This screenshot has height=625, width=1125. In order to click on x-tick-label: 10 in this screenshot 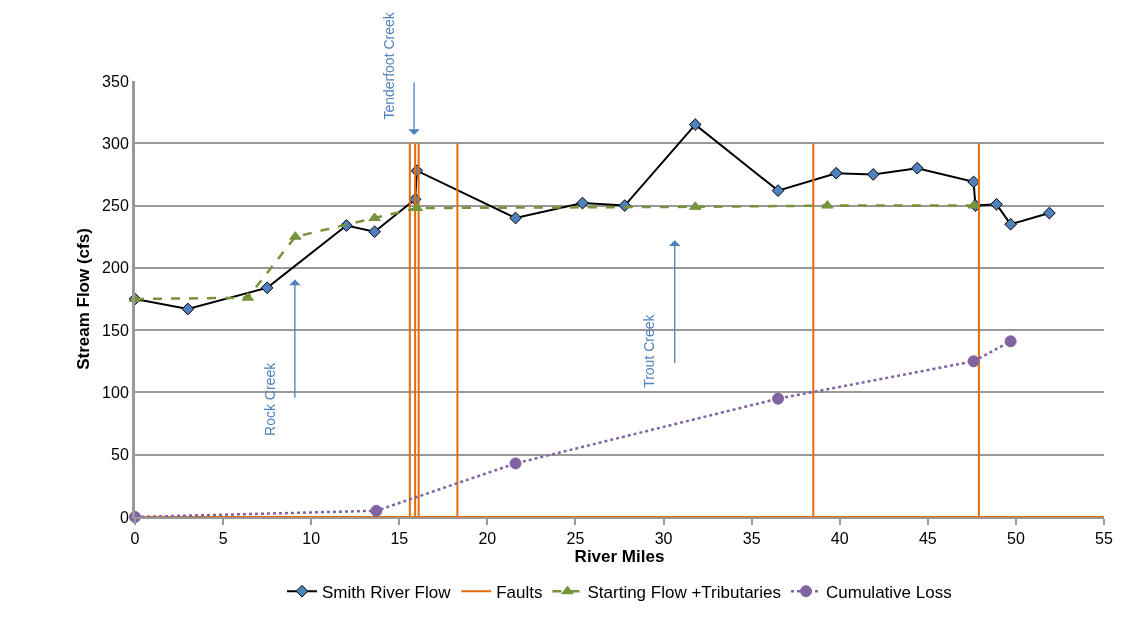, I will do `click(311, 539)`.